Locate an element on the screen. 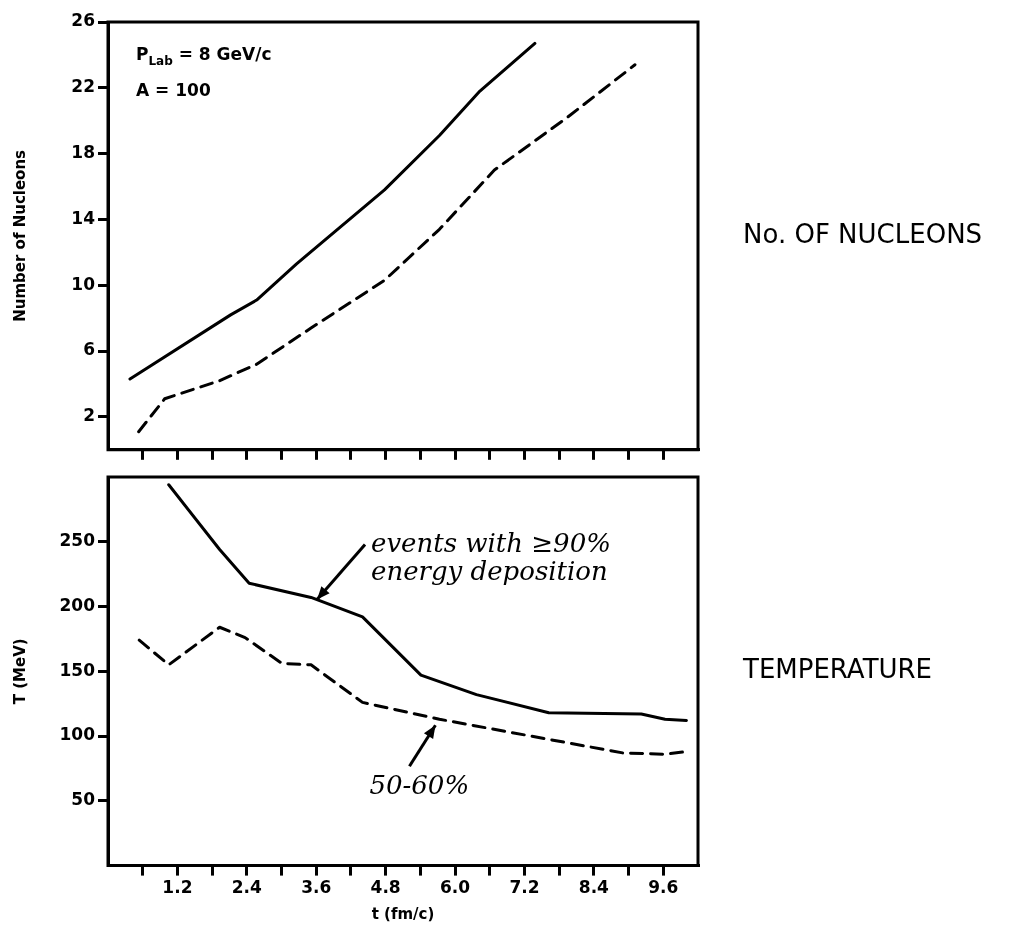  y-tick-label: 18 is located at coordinates (83, 152).